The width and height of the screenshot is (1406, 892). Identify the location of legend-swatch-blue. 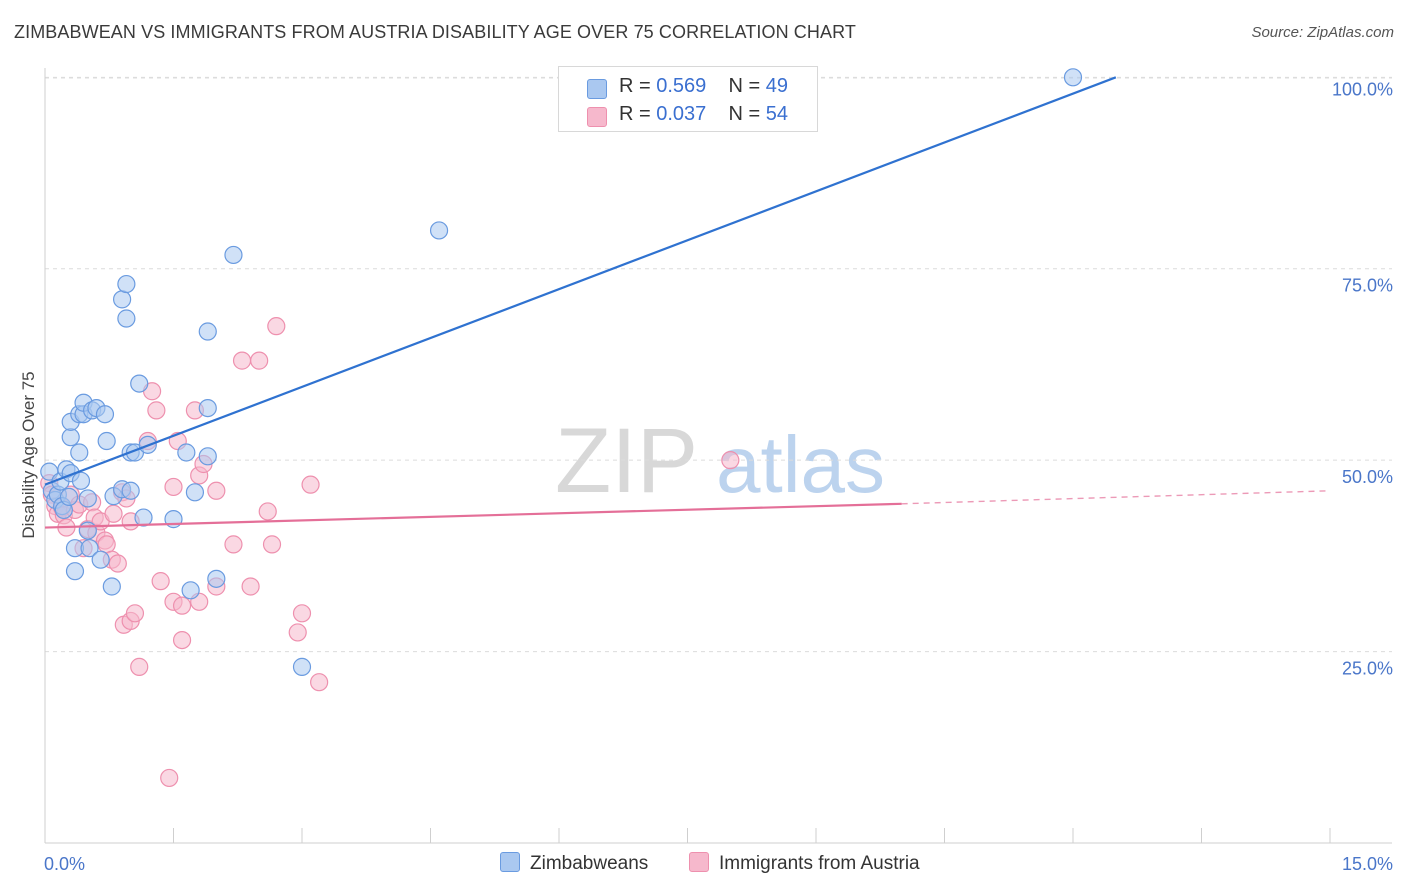
(597, 89).